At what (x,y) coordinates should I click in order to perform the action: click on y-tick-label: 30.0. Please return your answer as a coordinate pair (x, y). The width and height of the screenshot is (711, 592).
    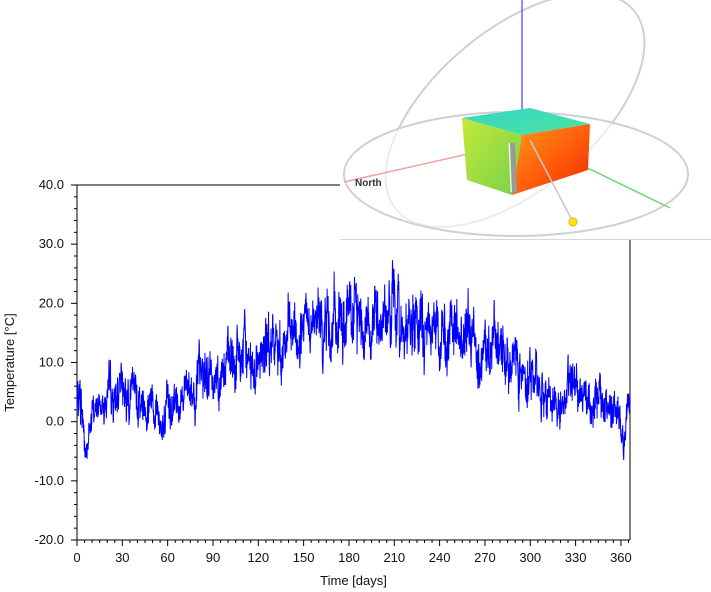
    Looking at the image, I should click on (51, 243).